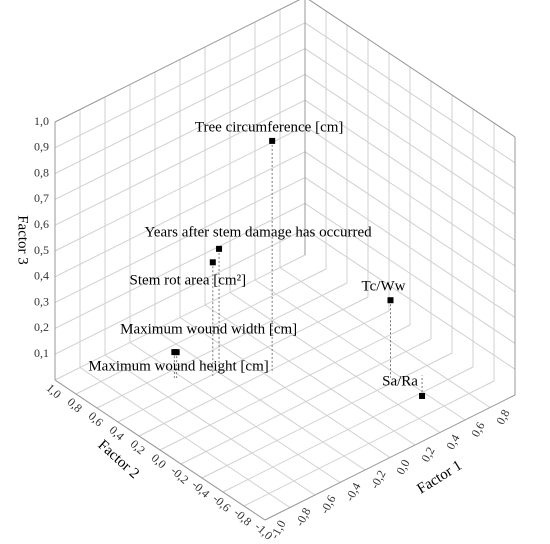 This screenshot has width=550, height=544. Describe the element at coordinates (208, 330) in the screenshot. I see `point-label: Maximum wound width [cm]` at that location.